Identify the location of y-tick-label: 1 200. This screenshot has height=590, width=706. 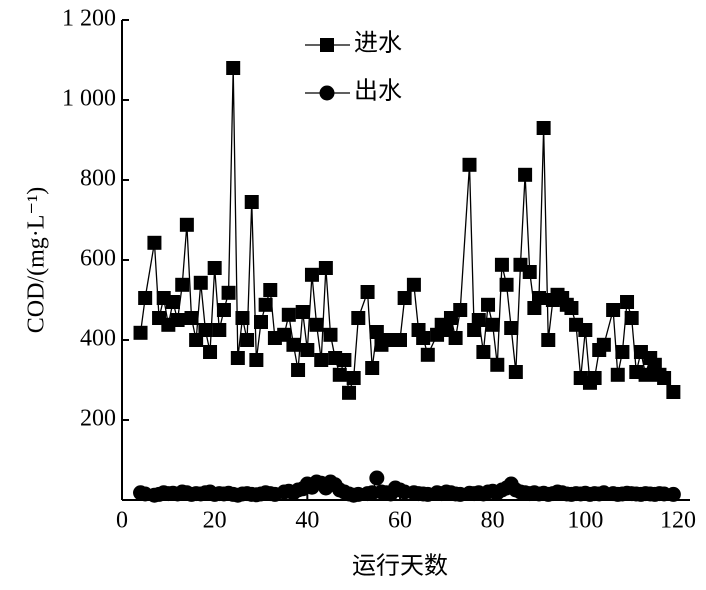
(89, 19).